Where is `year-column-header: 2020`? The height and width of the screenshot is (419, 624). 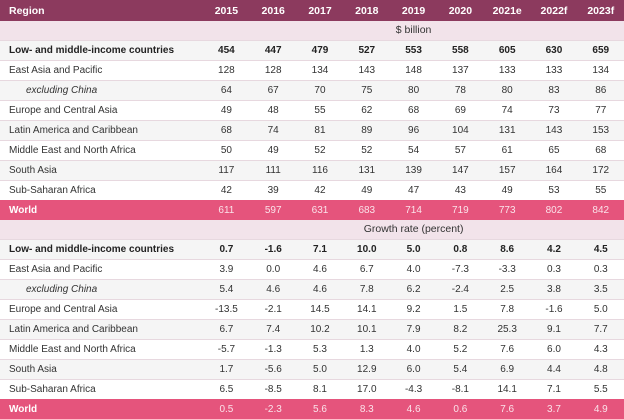 year-column-header: 2020 is located at coordinates (460, 10).